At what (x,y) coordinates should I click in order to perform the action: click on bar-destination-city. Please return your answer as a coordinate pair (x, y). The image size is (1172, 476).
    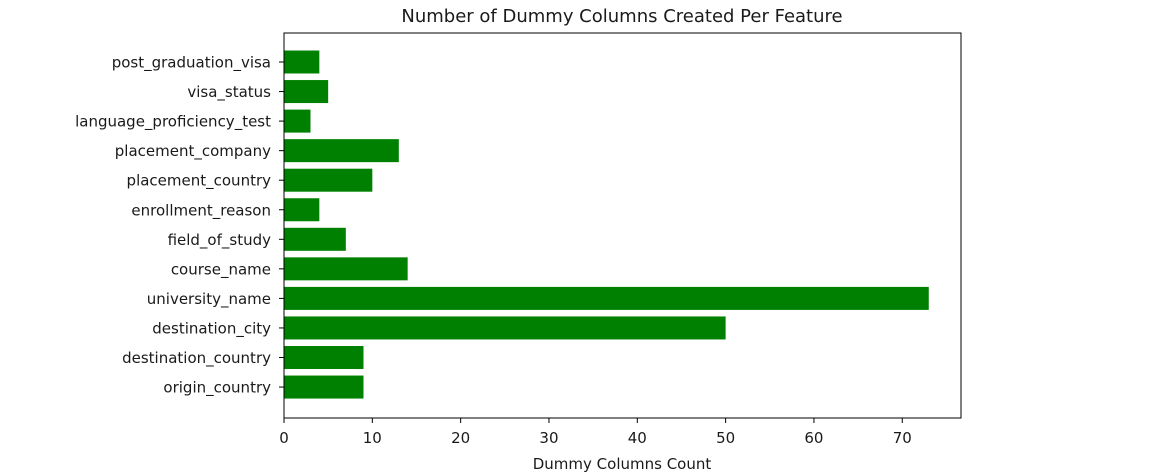
    Looking at the image, I should click on (505, 328).